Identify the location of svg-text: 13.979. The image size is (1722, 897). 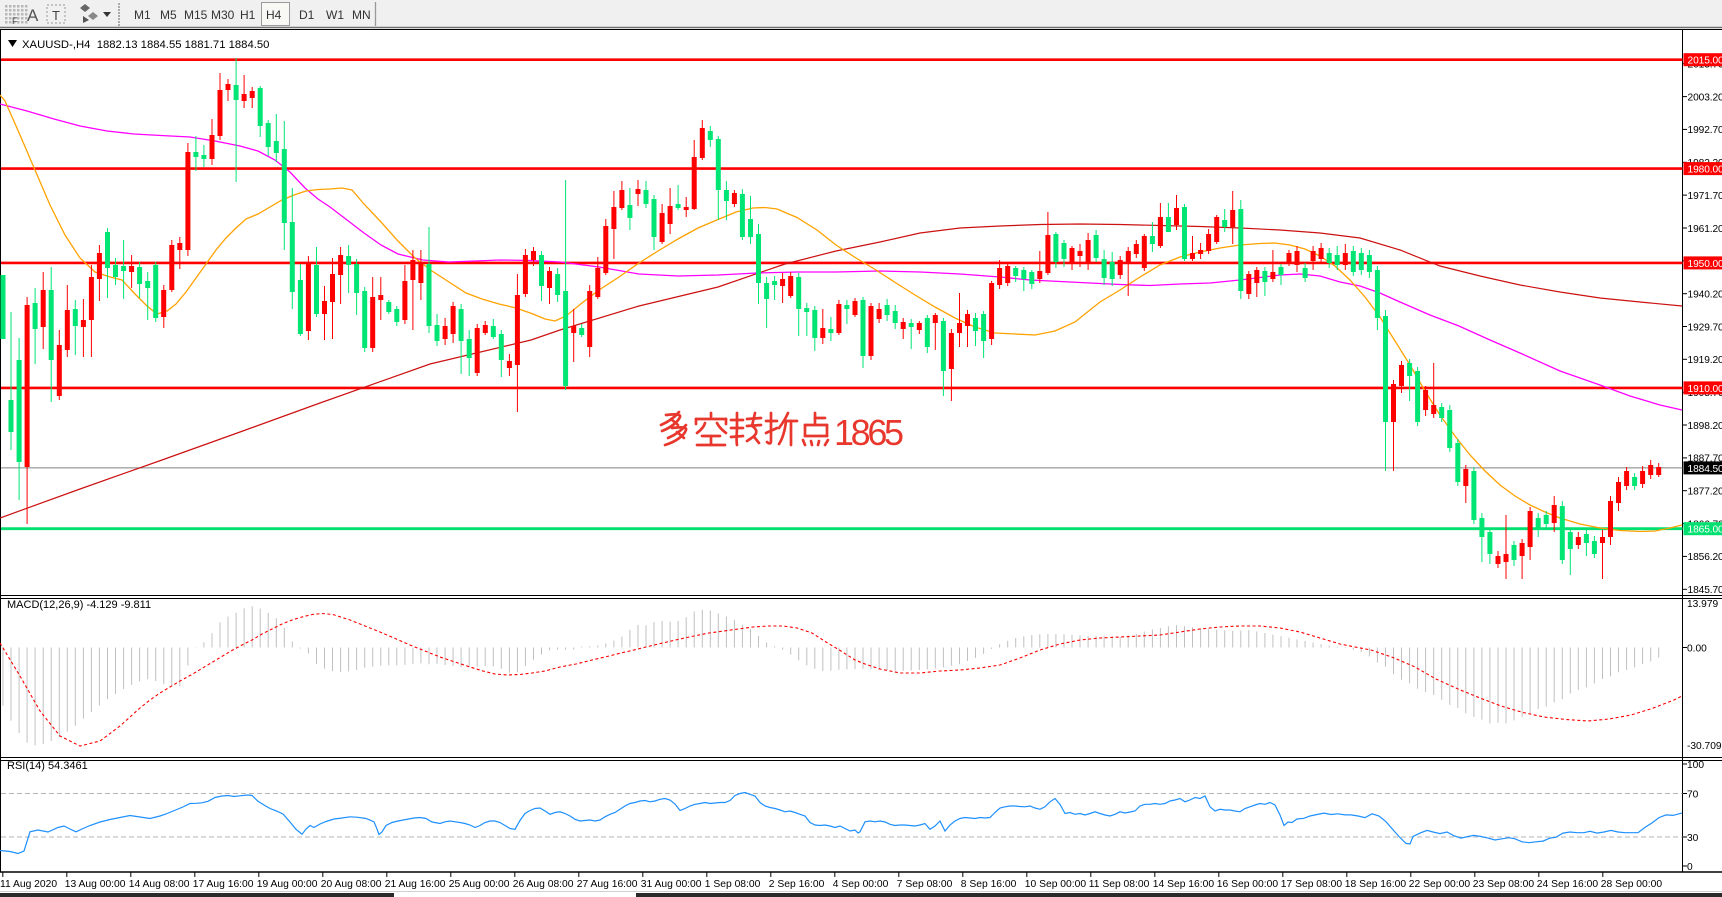
(1702, 604).